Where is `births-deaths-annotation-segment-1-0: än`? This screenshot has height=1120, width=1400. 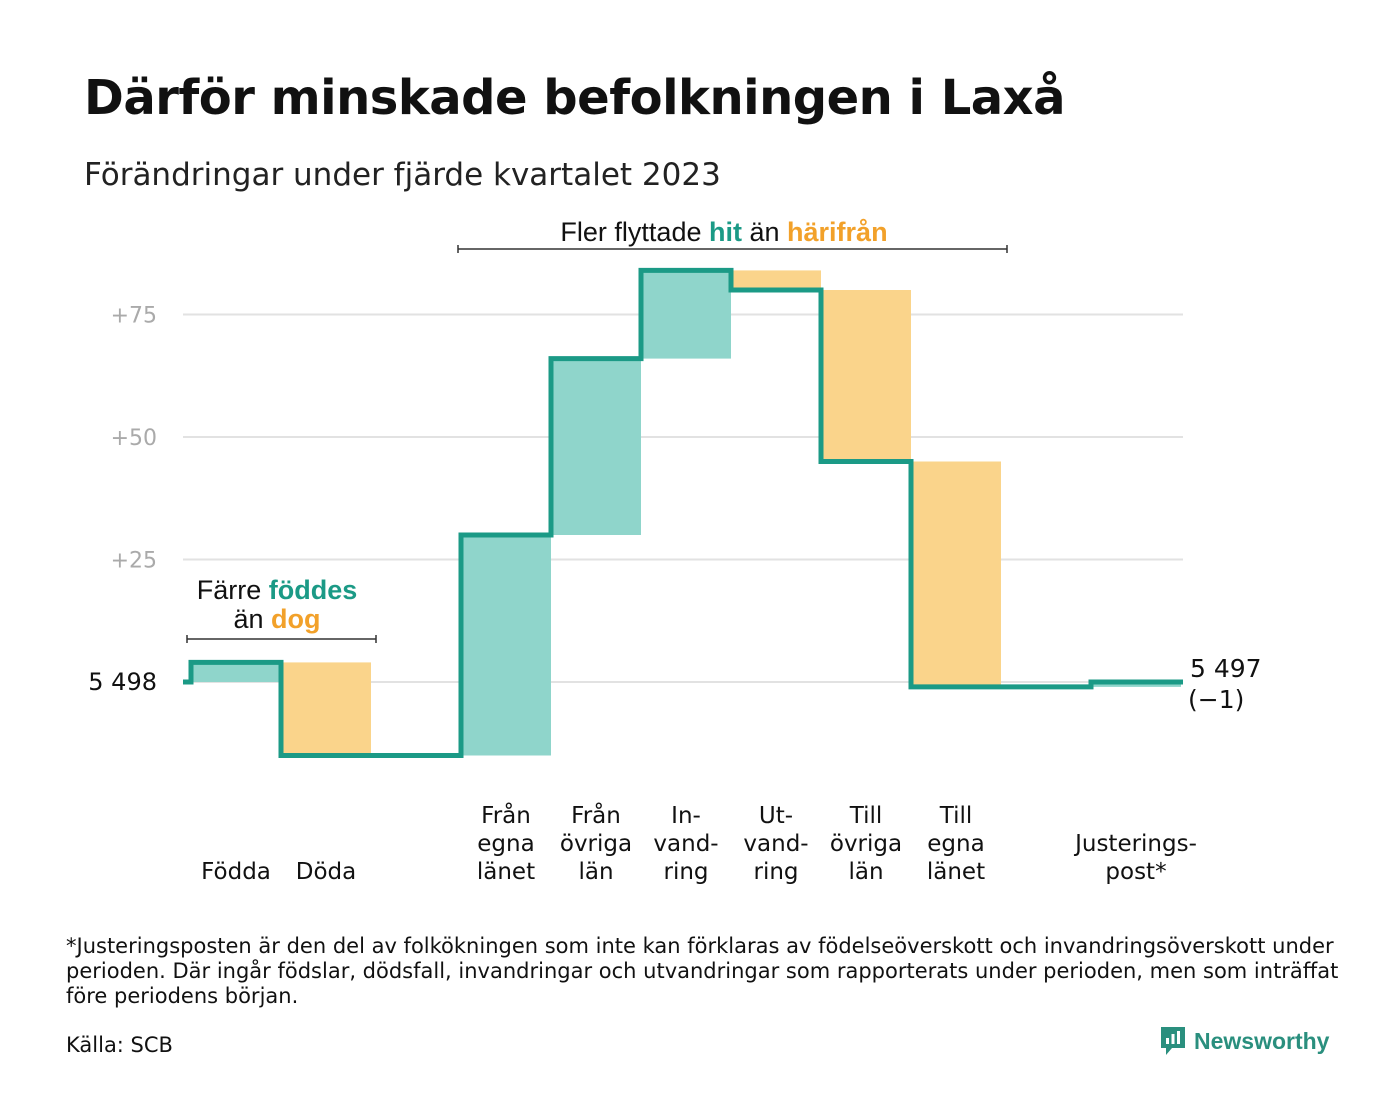
births-deaths-annotation-segment-1-0: än is located at coordinates (252, 619).